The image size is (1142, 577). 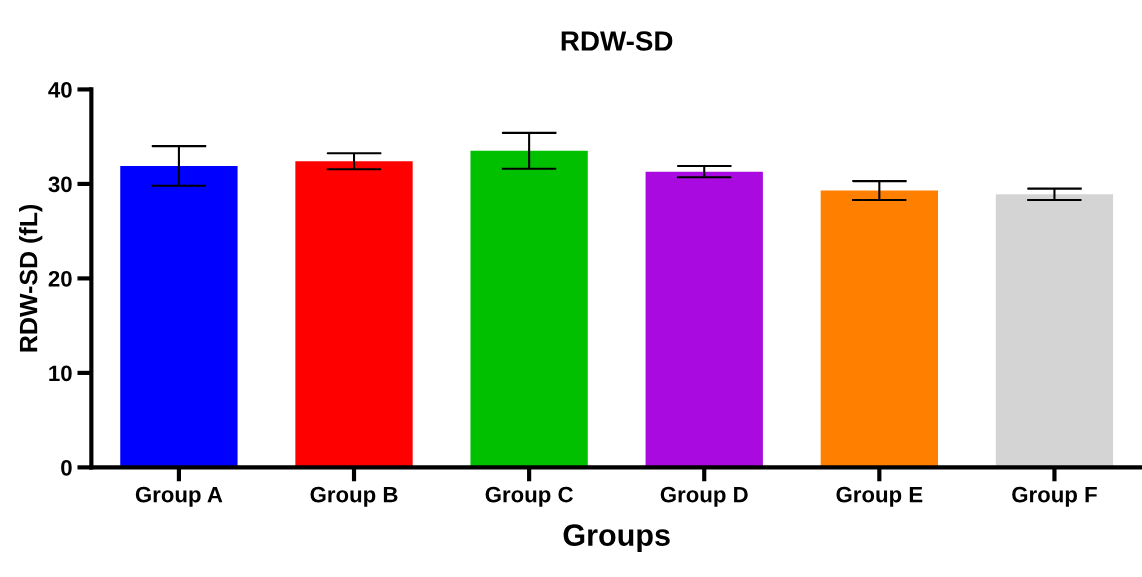 I want to click on x-tick-label: Group B, so click(x=354, y=496).